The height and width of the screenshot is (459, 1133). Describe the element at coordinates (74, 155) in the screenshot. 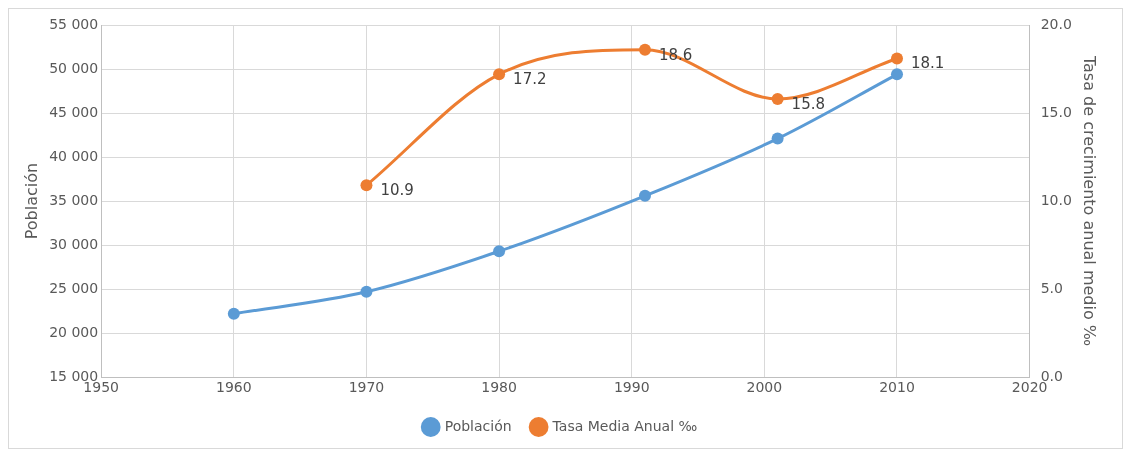

I see `y-tick-label: 40 000` at that location.